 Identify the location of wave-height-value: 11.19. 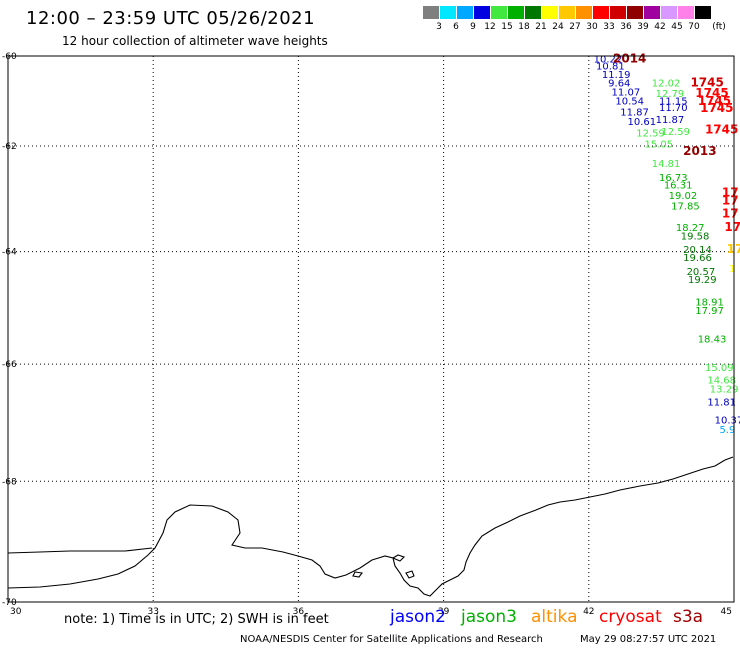
(616, 75).